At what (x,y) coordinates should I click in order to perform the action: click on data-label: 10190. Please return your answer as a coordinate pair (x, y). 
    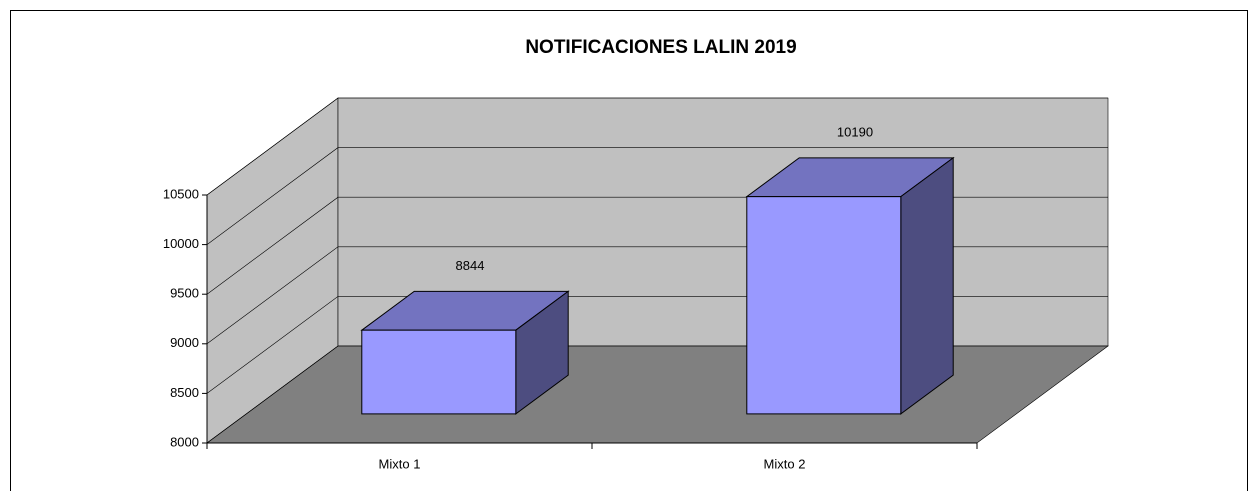
    Looking at the image, I should click on (855, 131).